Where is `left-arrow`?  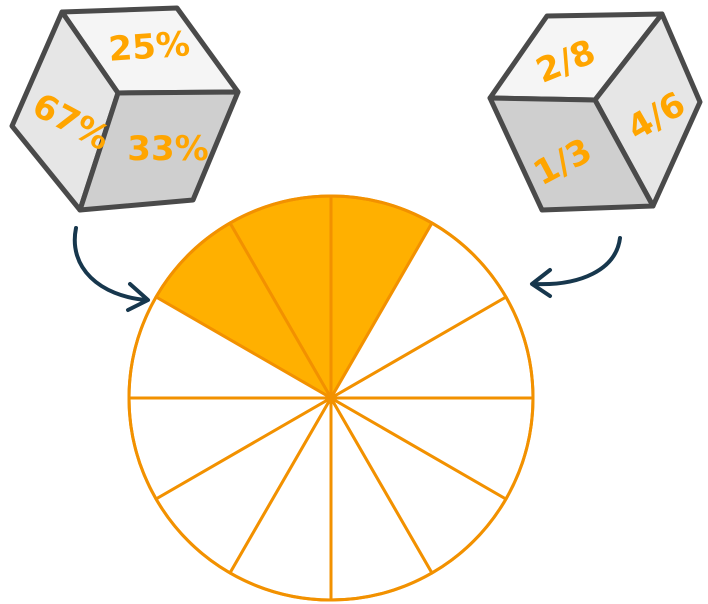
left-arrow is located at coordinates (111, 269).